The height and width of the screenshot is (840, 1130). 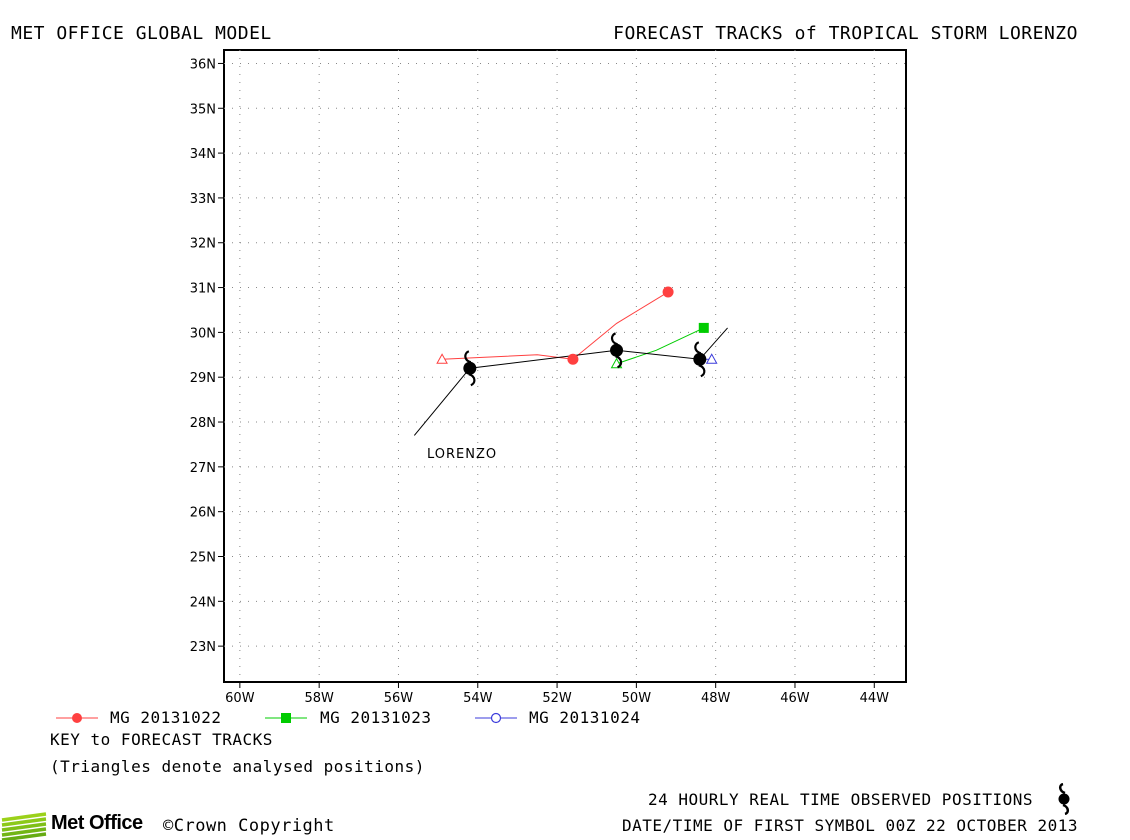 What do you see at coordinates (24, 826) in the screenshot?
I see `met-office-wave-icon` at bounding box center [24, 826].